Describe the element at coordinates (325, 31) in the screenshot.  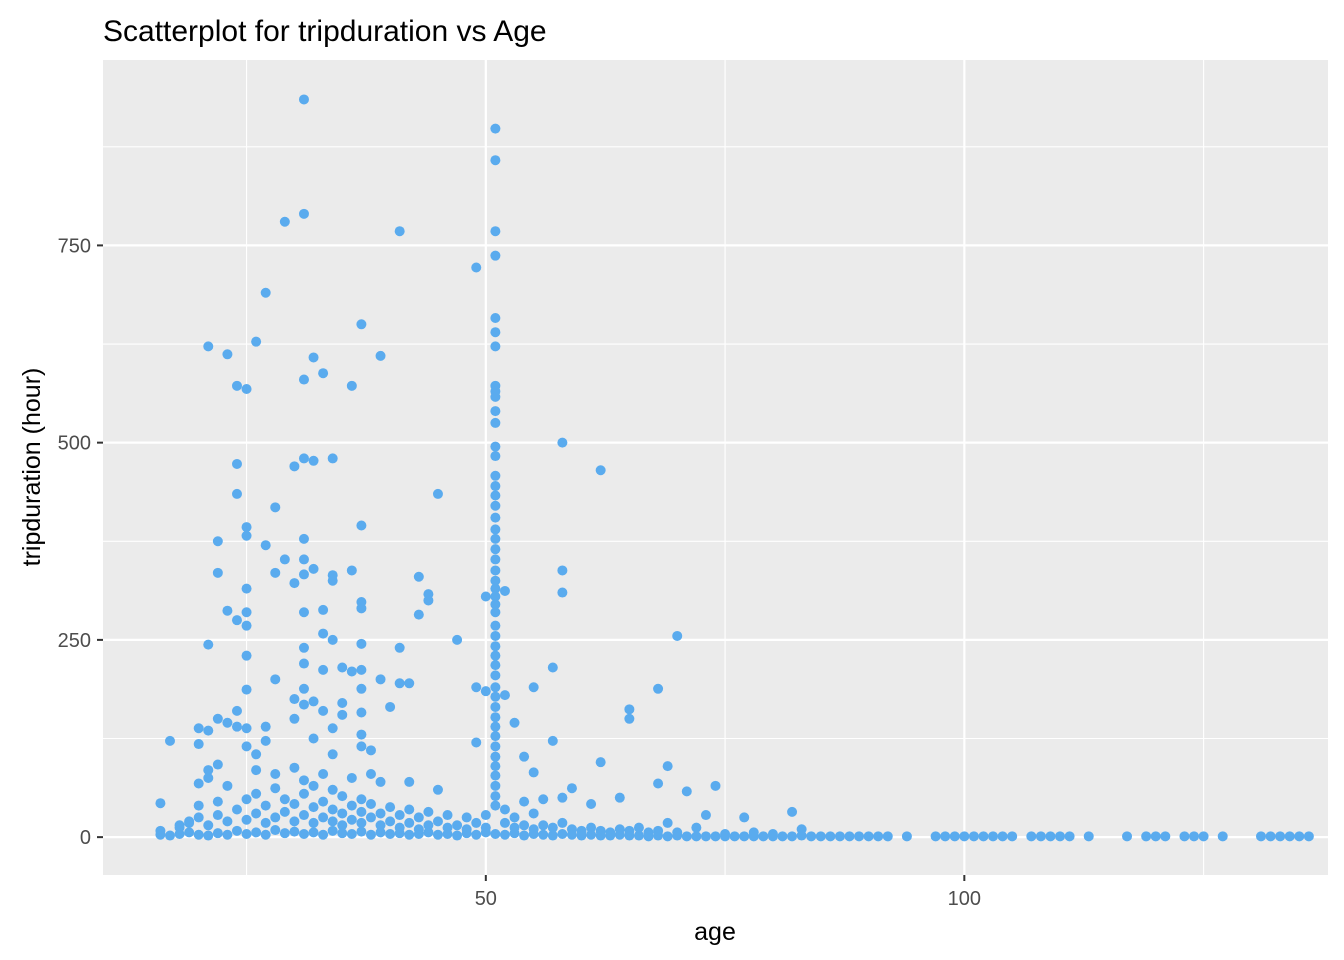
I see `chart-title: Scatterplot for tripduration vs Age` at that location.